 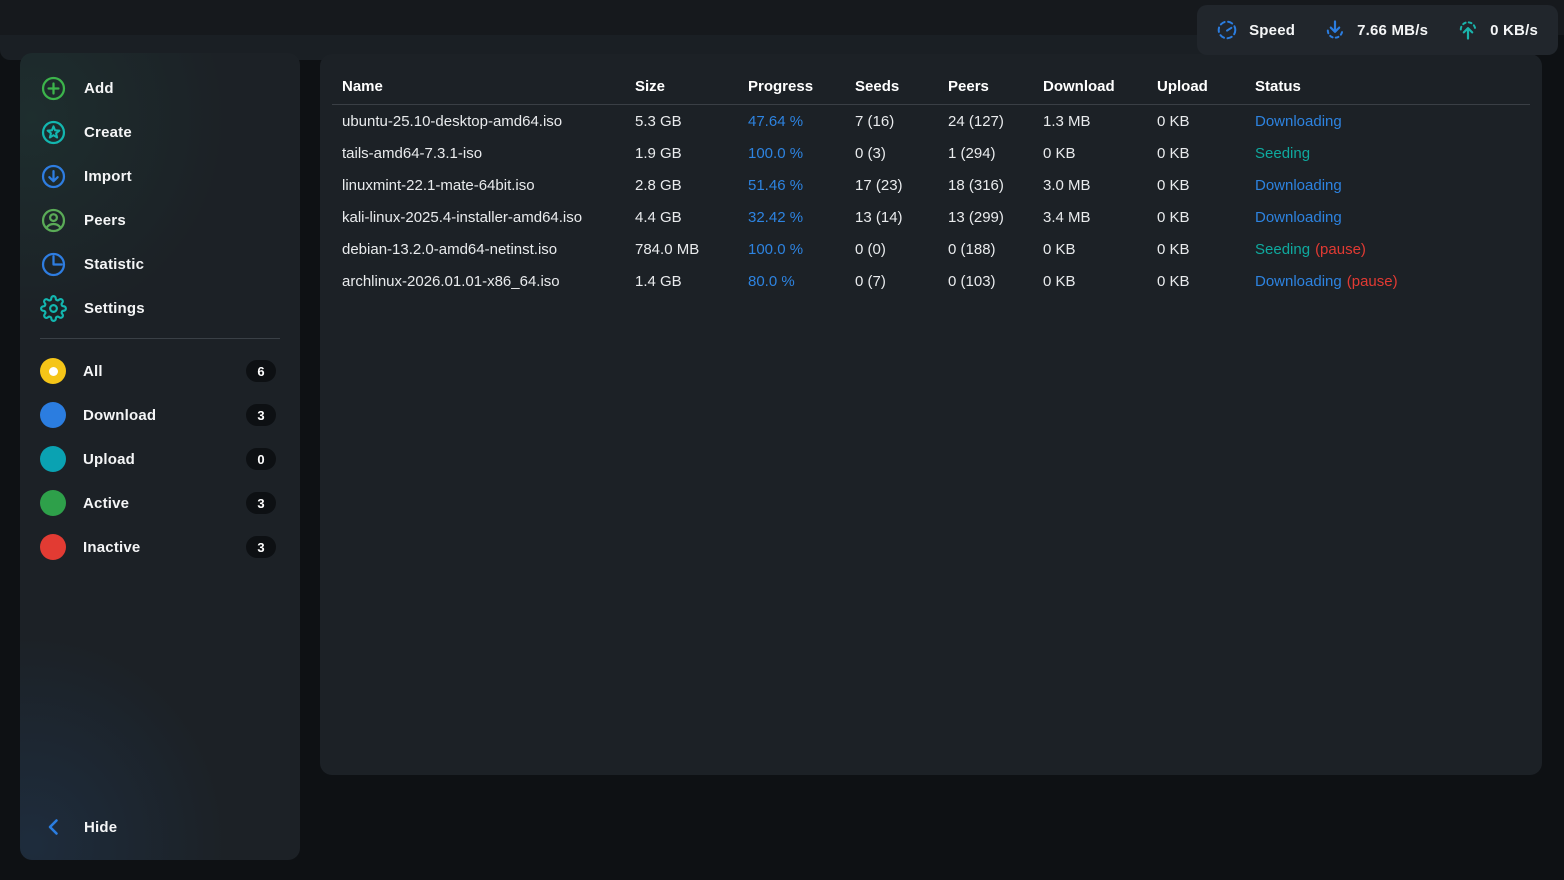 I want to click on sidebar-item-label: Add, so click(x=99, y=88).